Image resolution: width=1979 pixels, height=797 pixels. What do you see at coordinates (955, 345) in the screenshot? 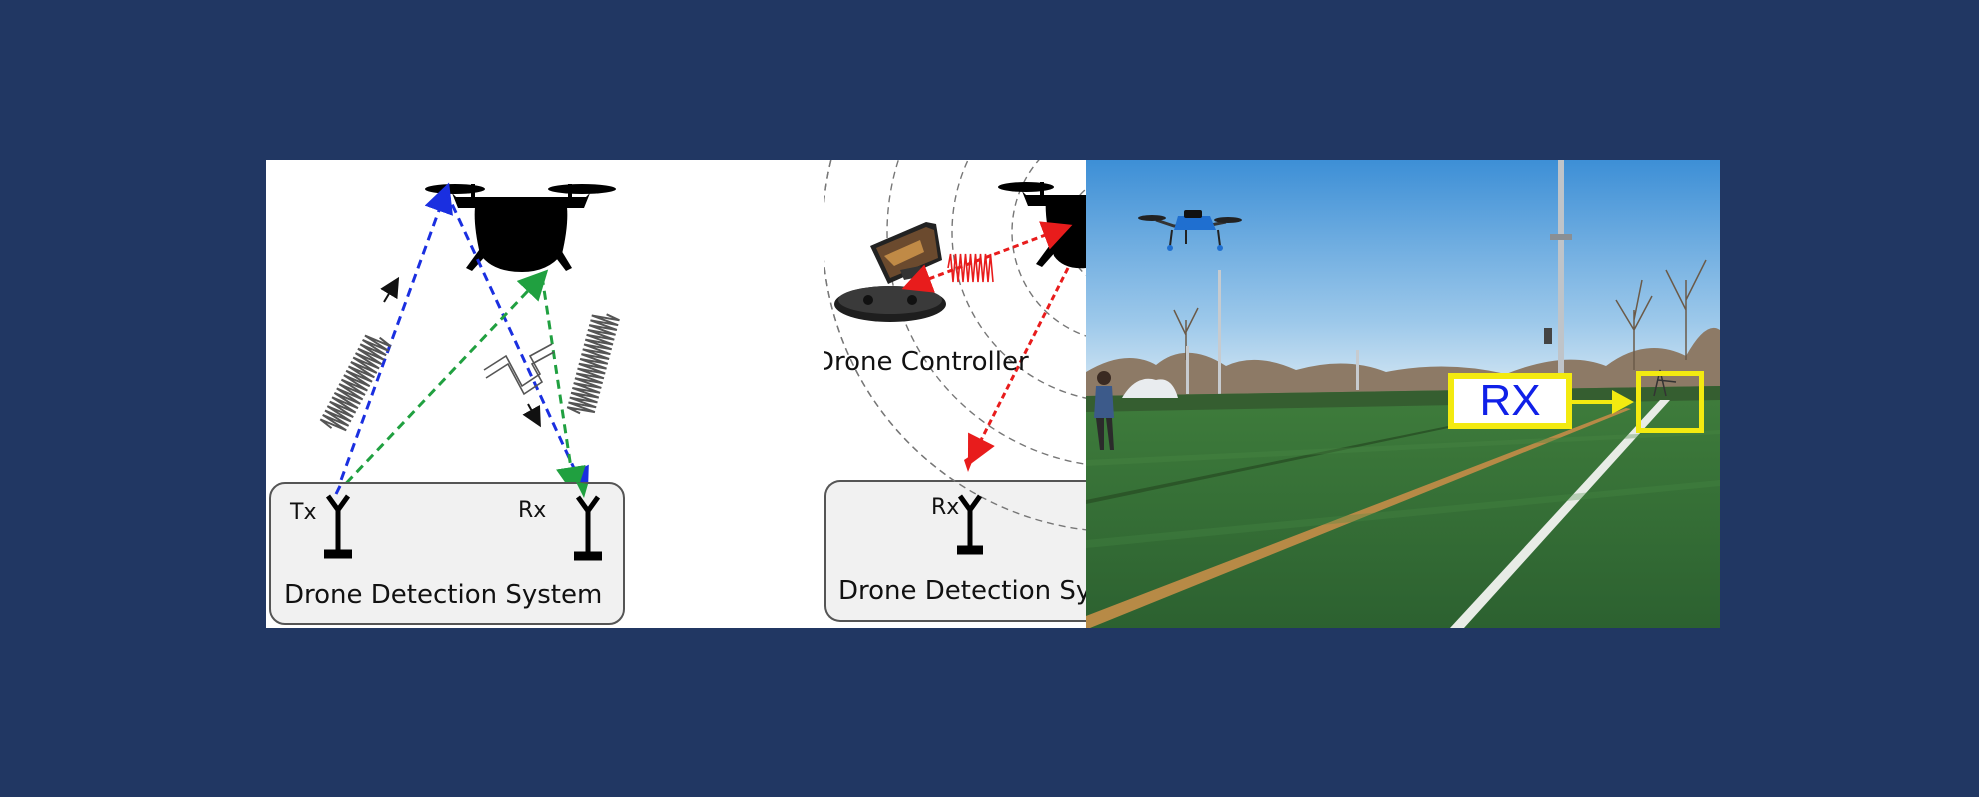
I see `passive-detection-svg` at bounding box center [955, 345].